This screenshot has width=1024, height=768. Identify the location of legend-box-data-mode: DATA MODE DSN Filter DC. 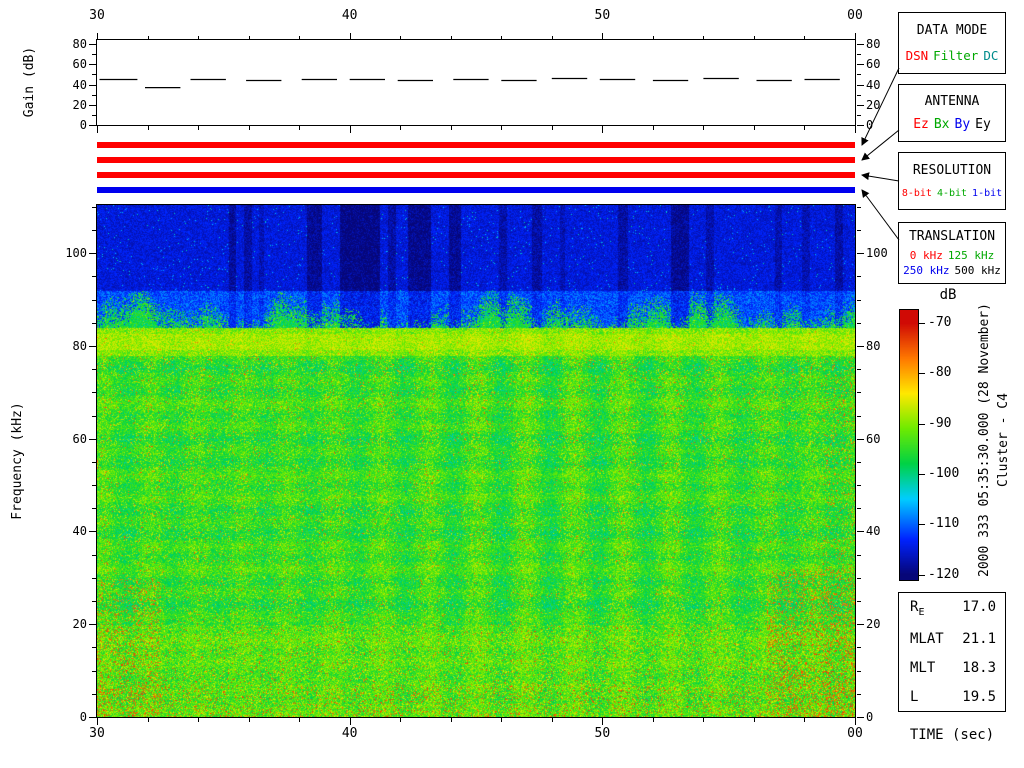
(952, 43).